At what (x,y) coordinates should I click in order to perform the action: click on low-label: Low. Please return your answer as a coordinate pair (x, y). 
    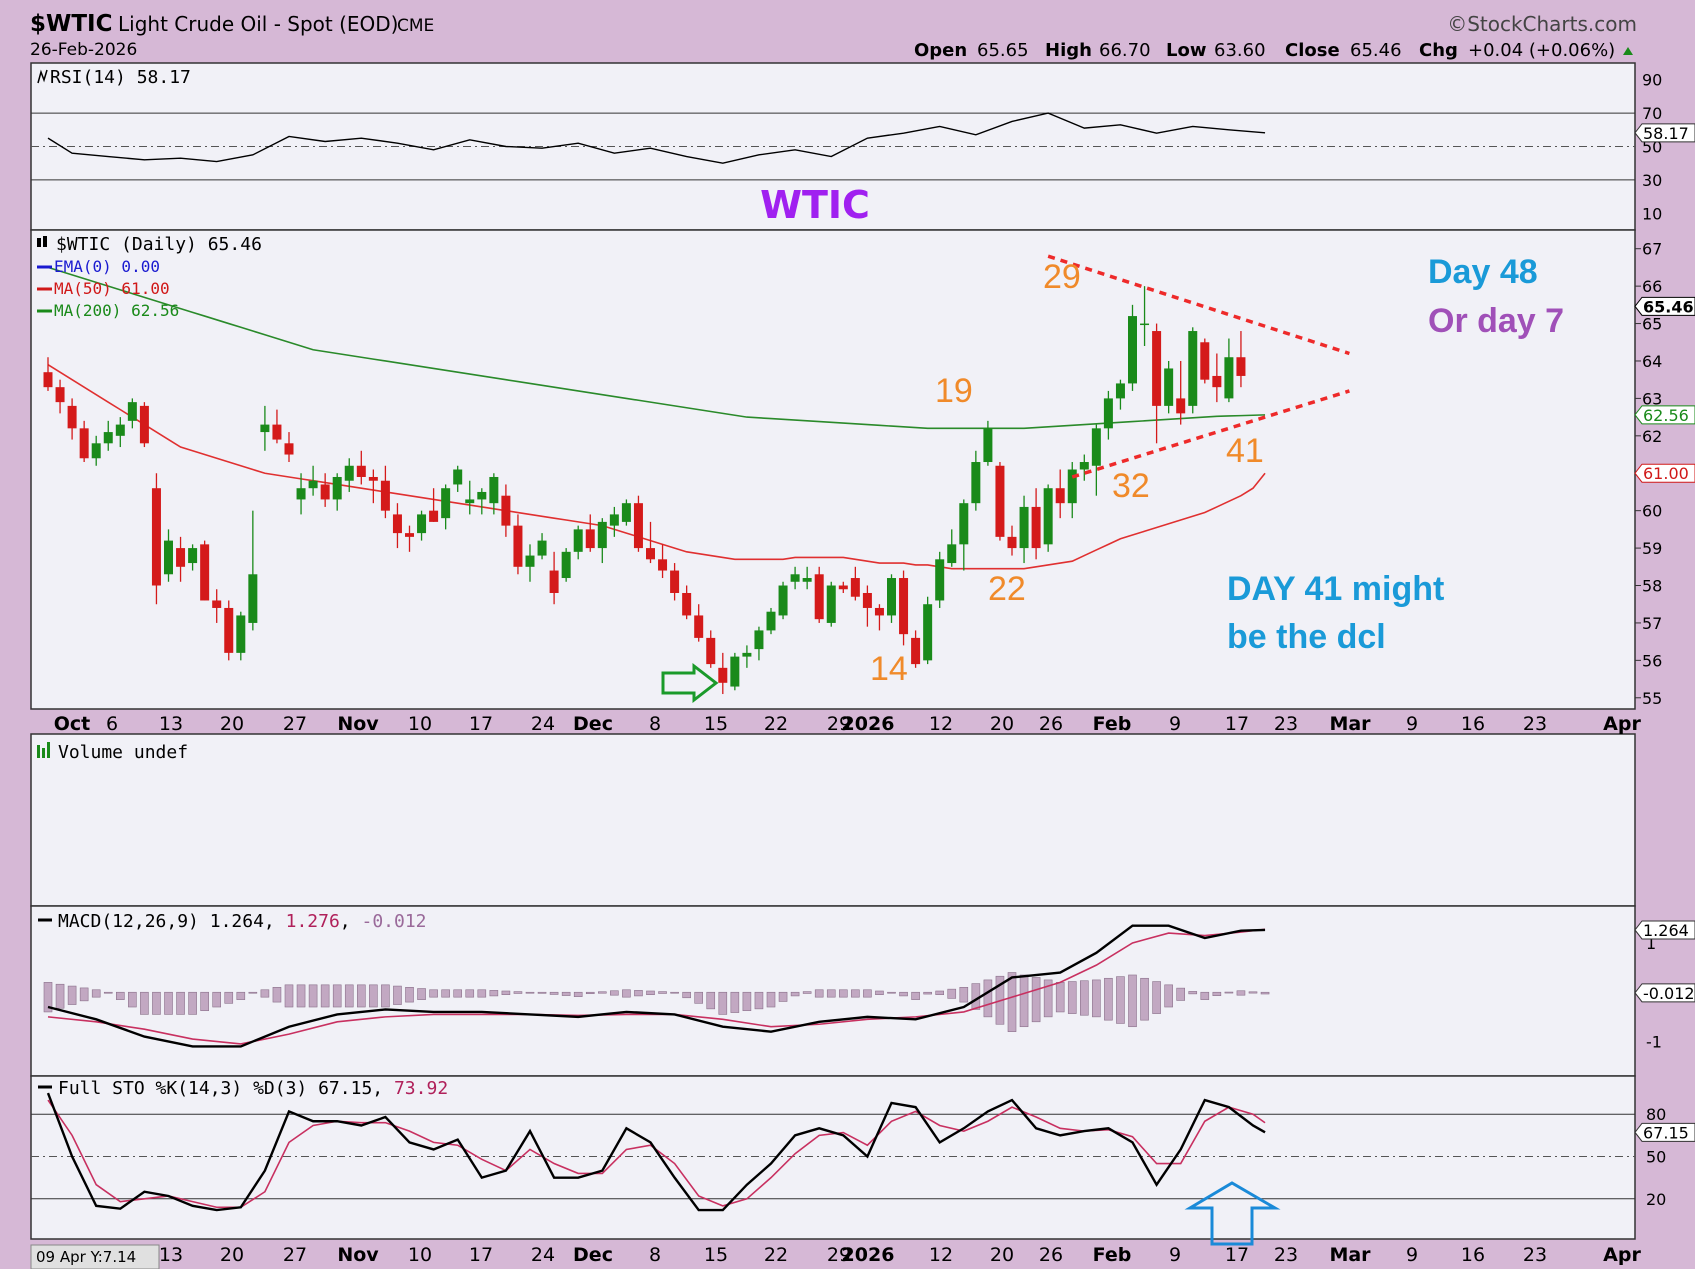
    Looking at the image, I should click on (1186, 50).